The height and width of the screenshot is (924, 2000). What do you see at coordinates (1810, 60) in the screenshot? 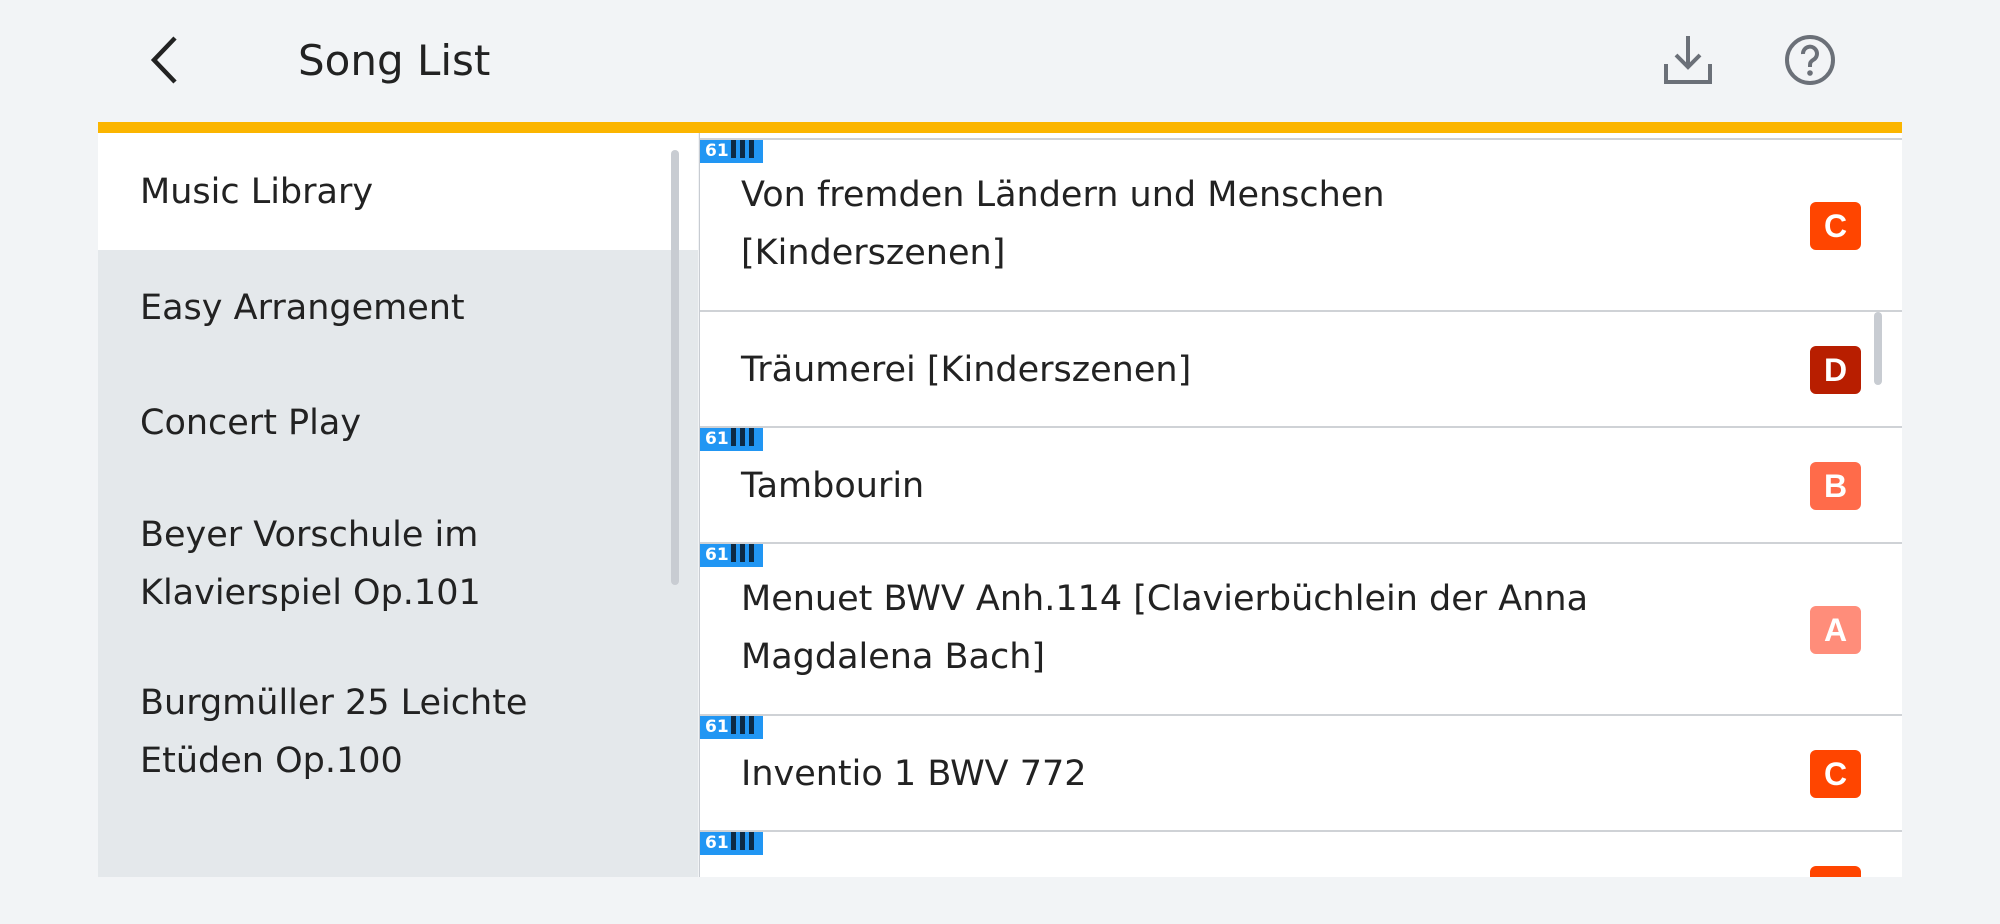
I see `help-icon` at bounding box center [1810, 60].